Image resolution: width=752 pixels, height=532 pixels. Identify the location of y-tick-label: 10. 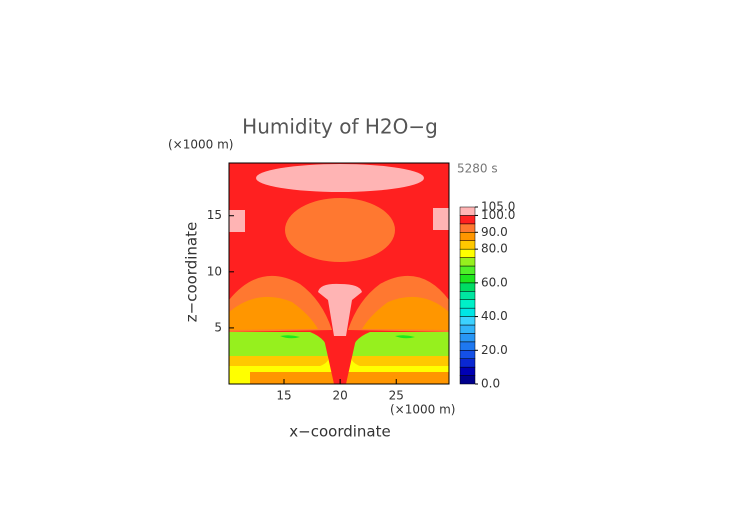
(214, 271).